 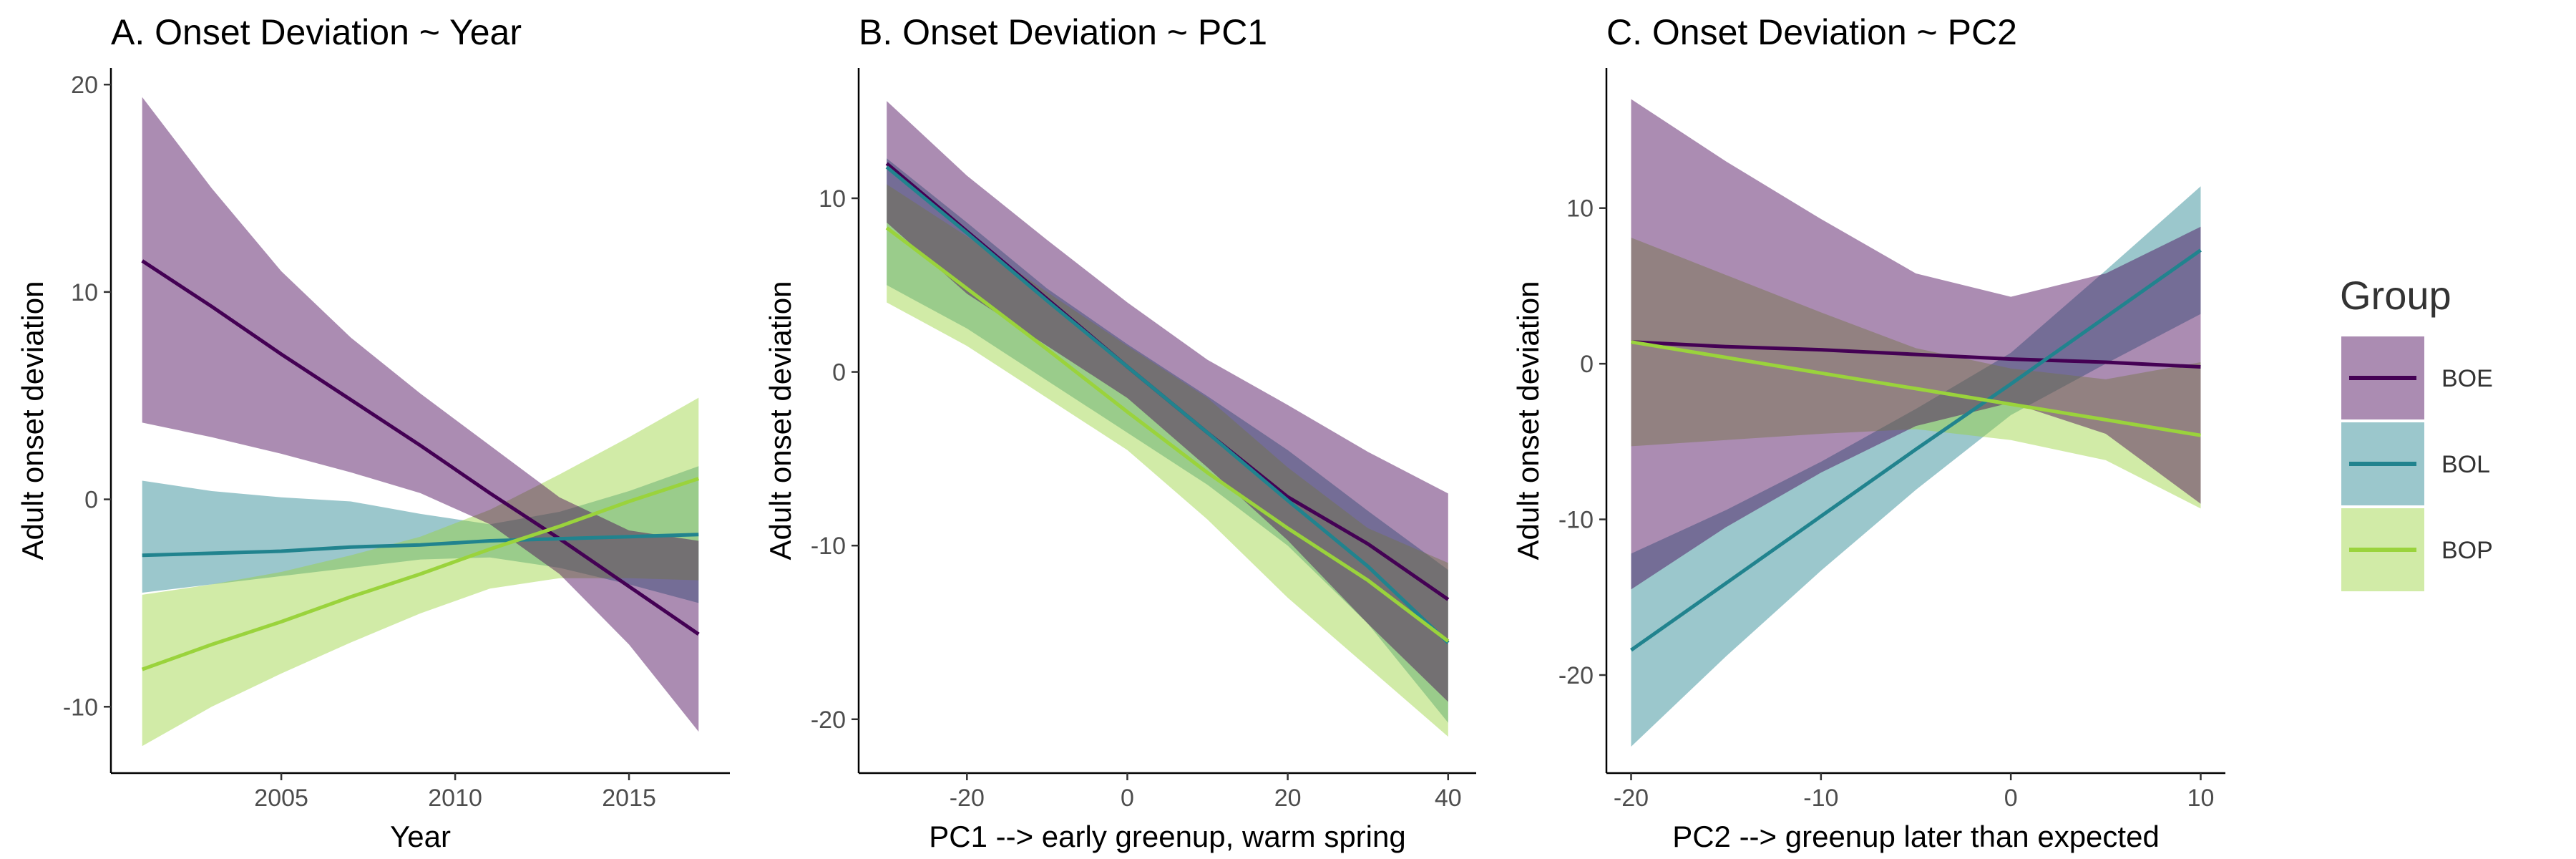 What do you see at coordinates (1167, 836) in the screenshot?
I see `x-axis-label: PC1 --> early greenup, warm spring` at bounding box center [1167, 836].